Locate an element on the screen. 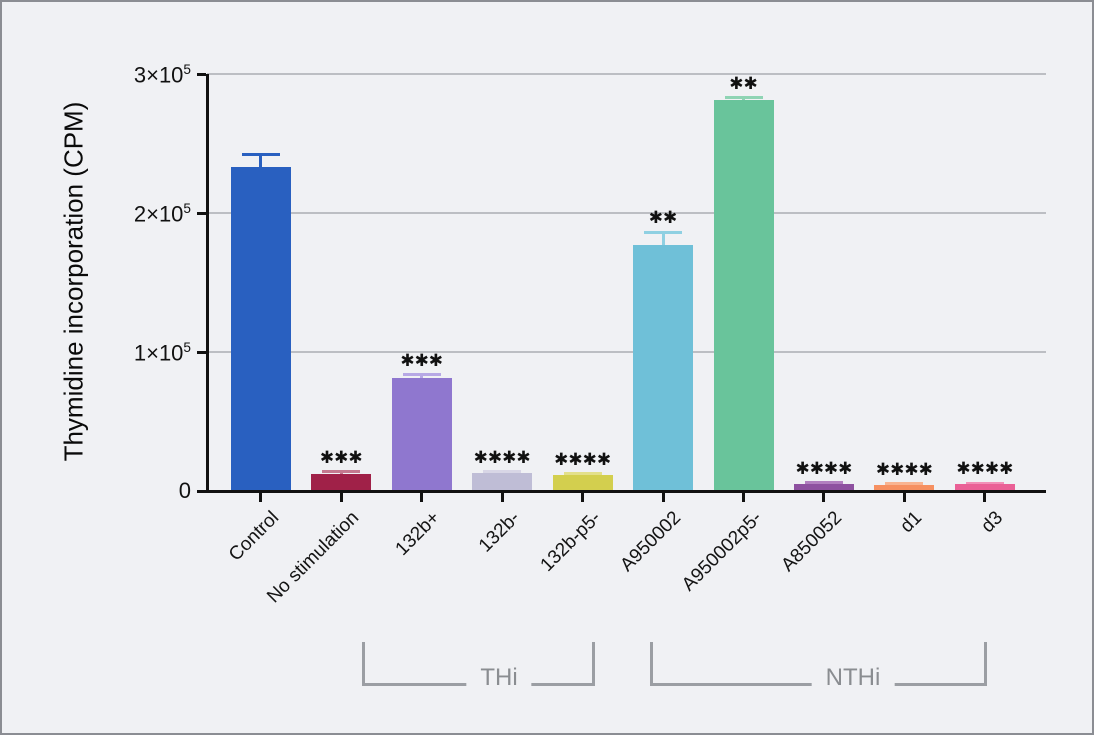 The width and height of the screenshot is (1094, 735). x-axis-line is located at coordinates (625, 491).